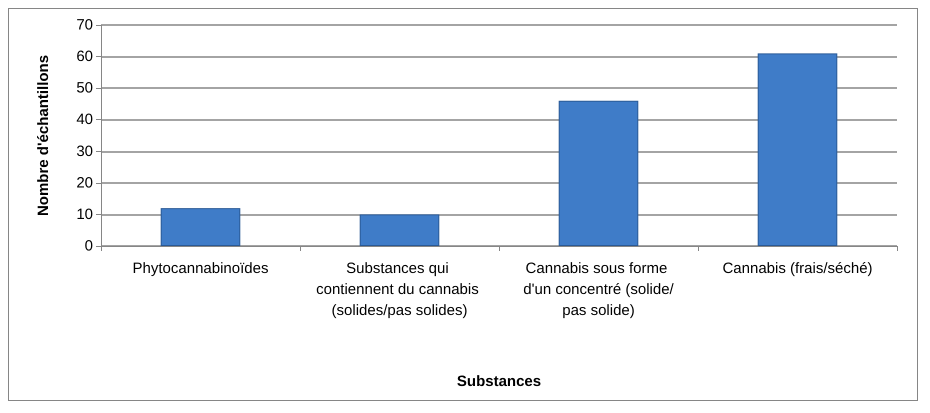 The height and width of the screenshot is (413, 930). I want to click on y-tick-label: 70, so click(84, 25).